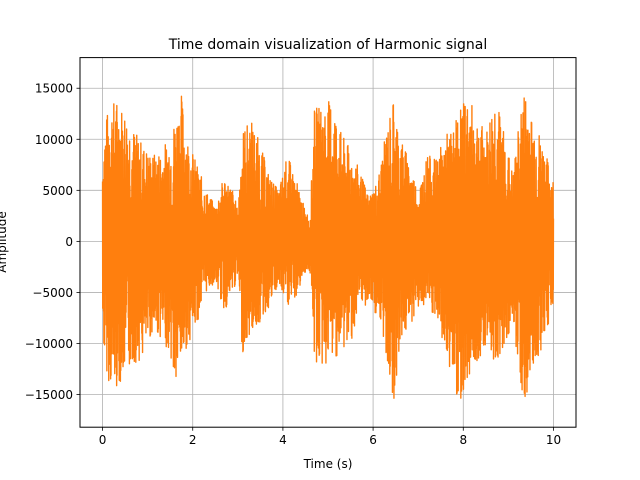 This screenshot has width=640, height=480. Describe the element at coordinates (57, 191) in the screenshot. I see `y-tick-label: 5000` at that location.